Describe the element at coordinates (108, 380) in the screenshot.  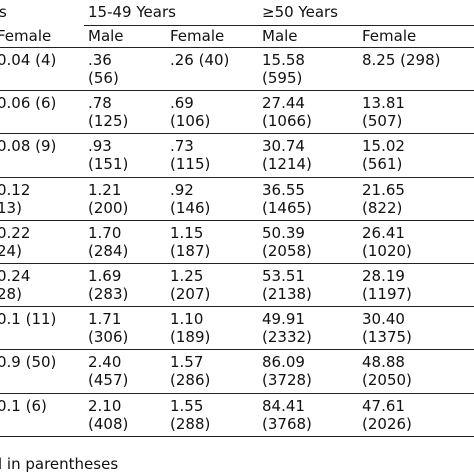
I see `cell-text: (457)` at that location.